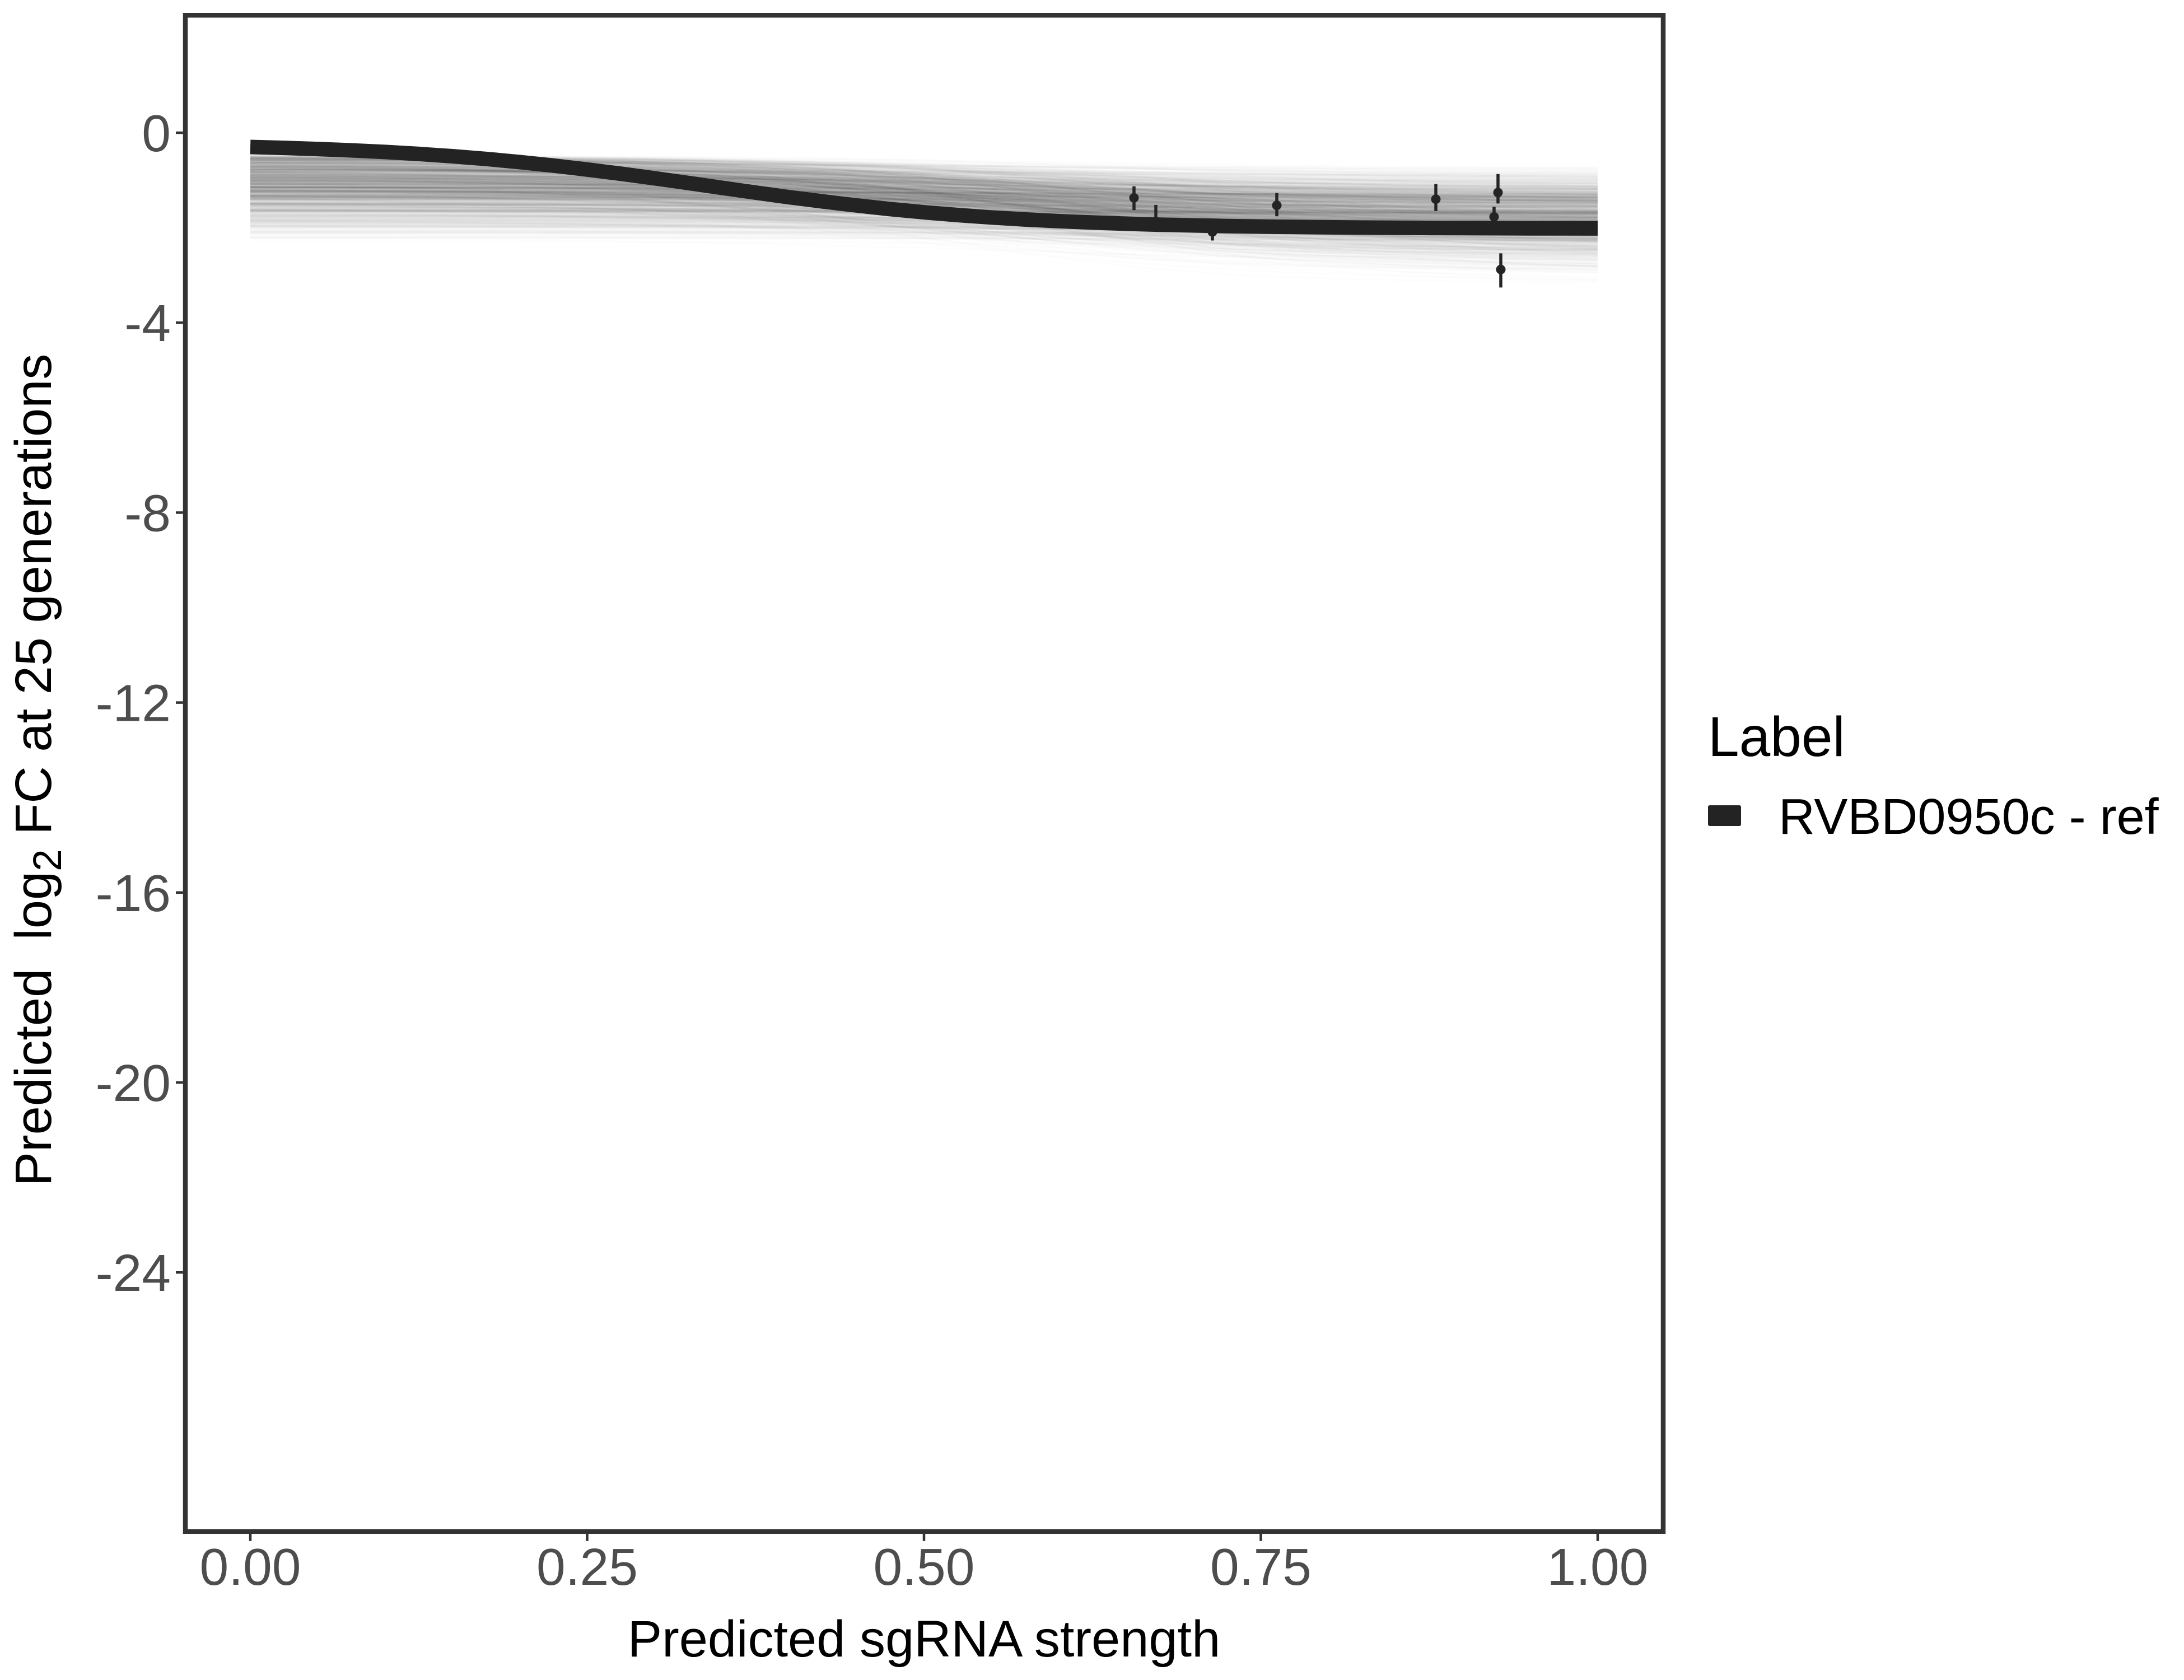  I want to click on svg-text: -16, so click(134, 893).